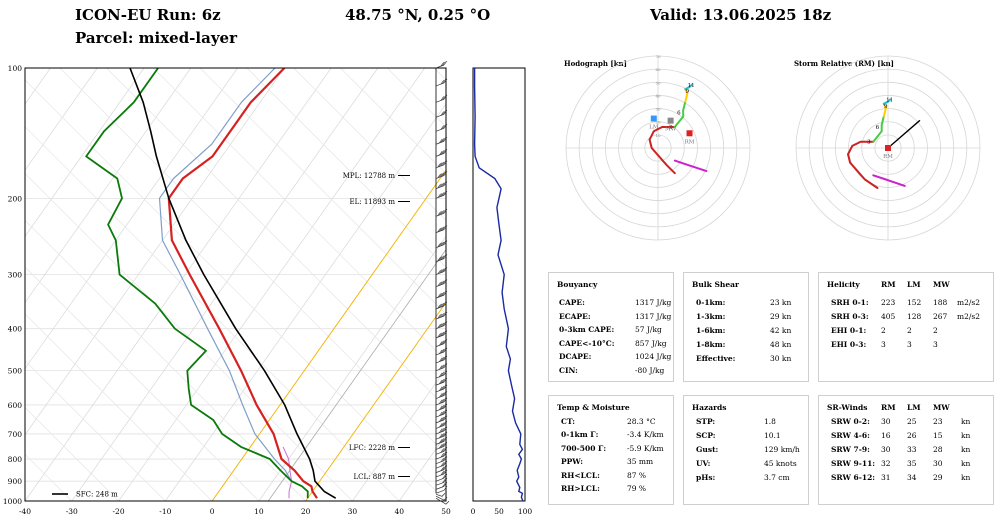 The image size is (1000, 521). I want to click on row-value: 34, so click(912, 477).